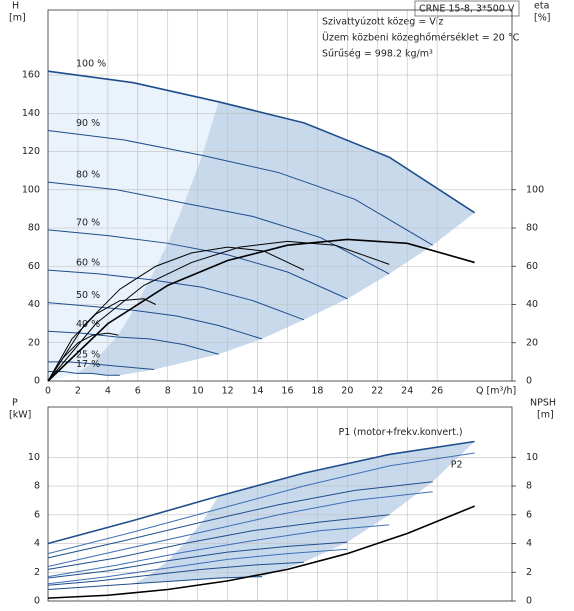 The height and width of the screenshot is (611, 574). What do you see at coordinates (78, 391) in the screenshot?
I see `x-tick-label: 2` at bounding box center [78, 391].